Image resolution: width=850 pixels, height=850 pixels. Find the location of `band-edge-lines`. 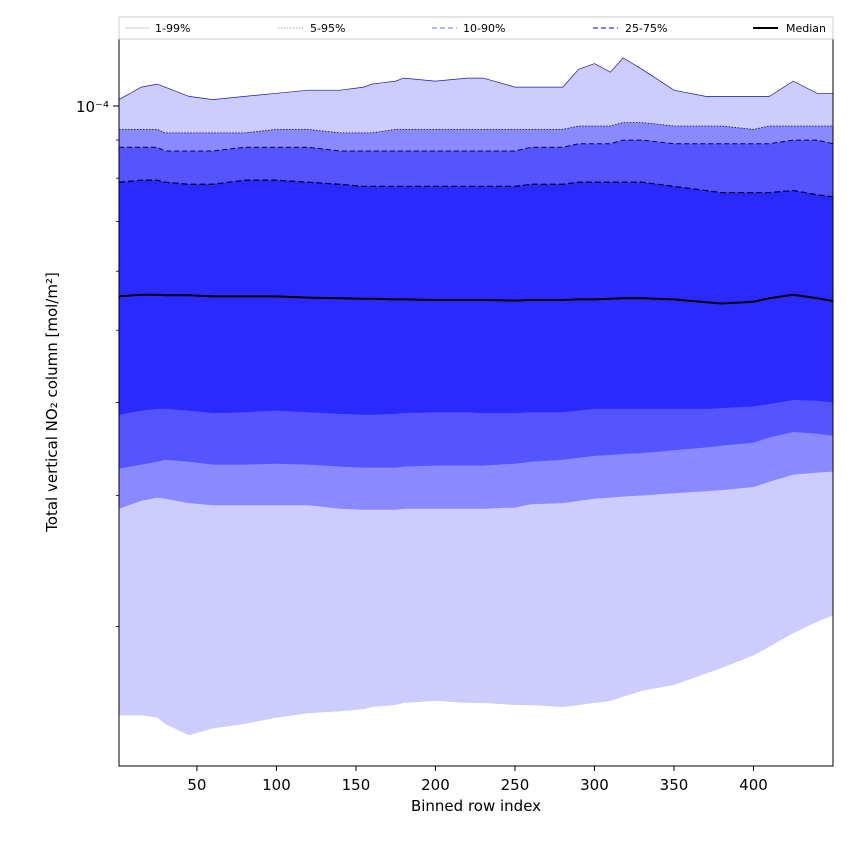

band-edge-lines is located at coordinates (476, 127).